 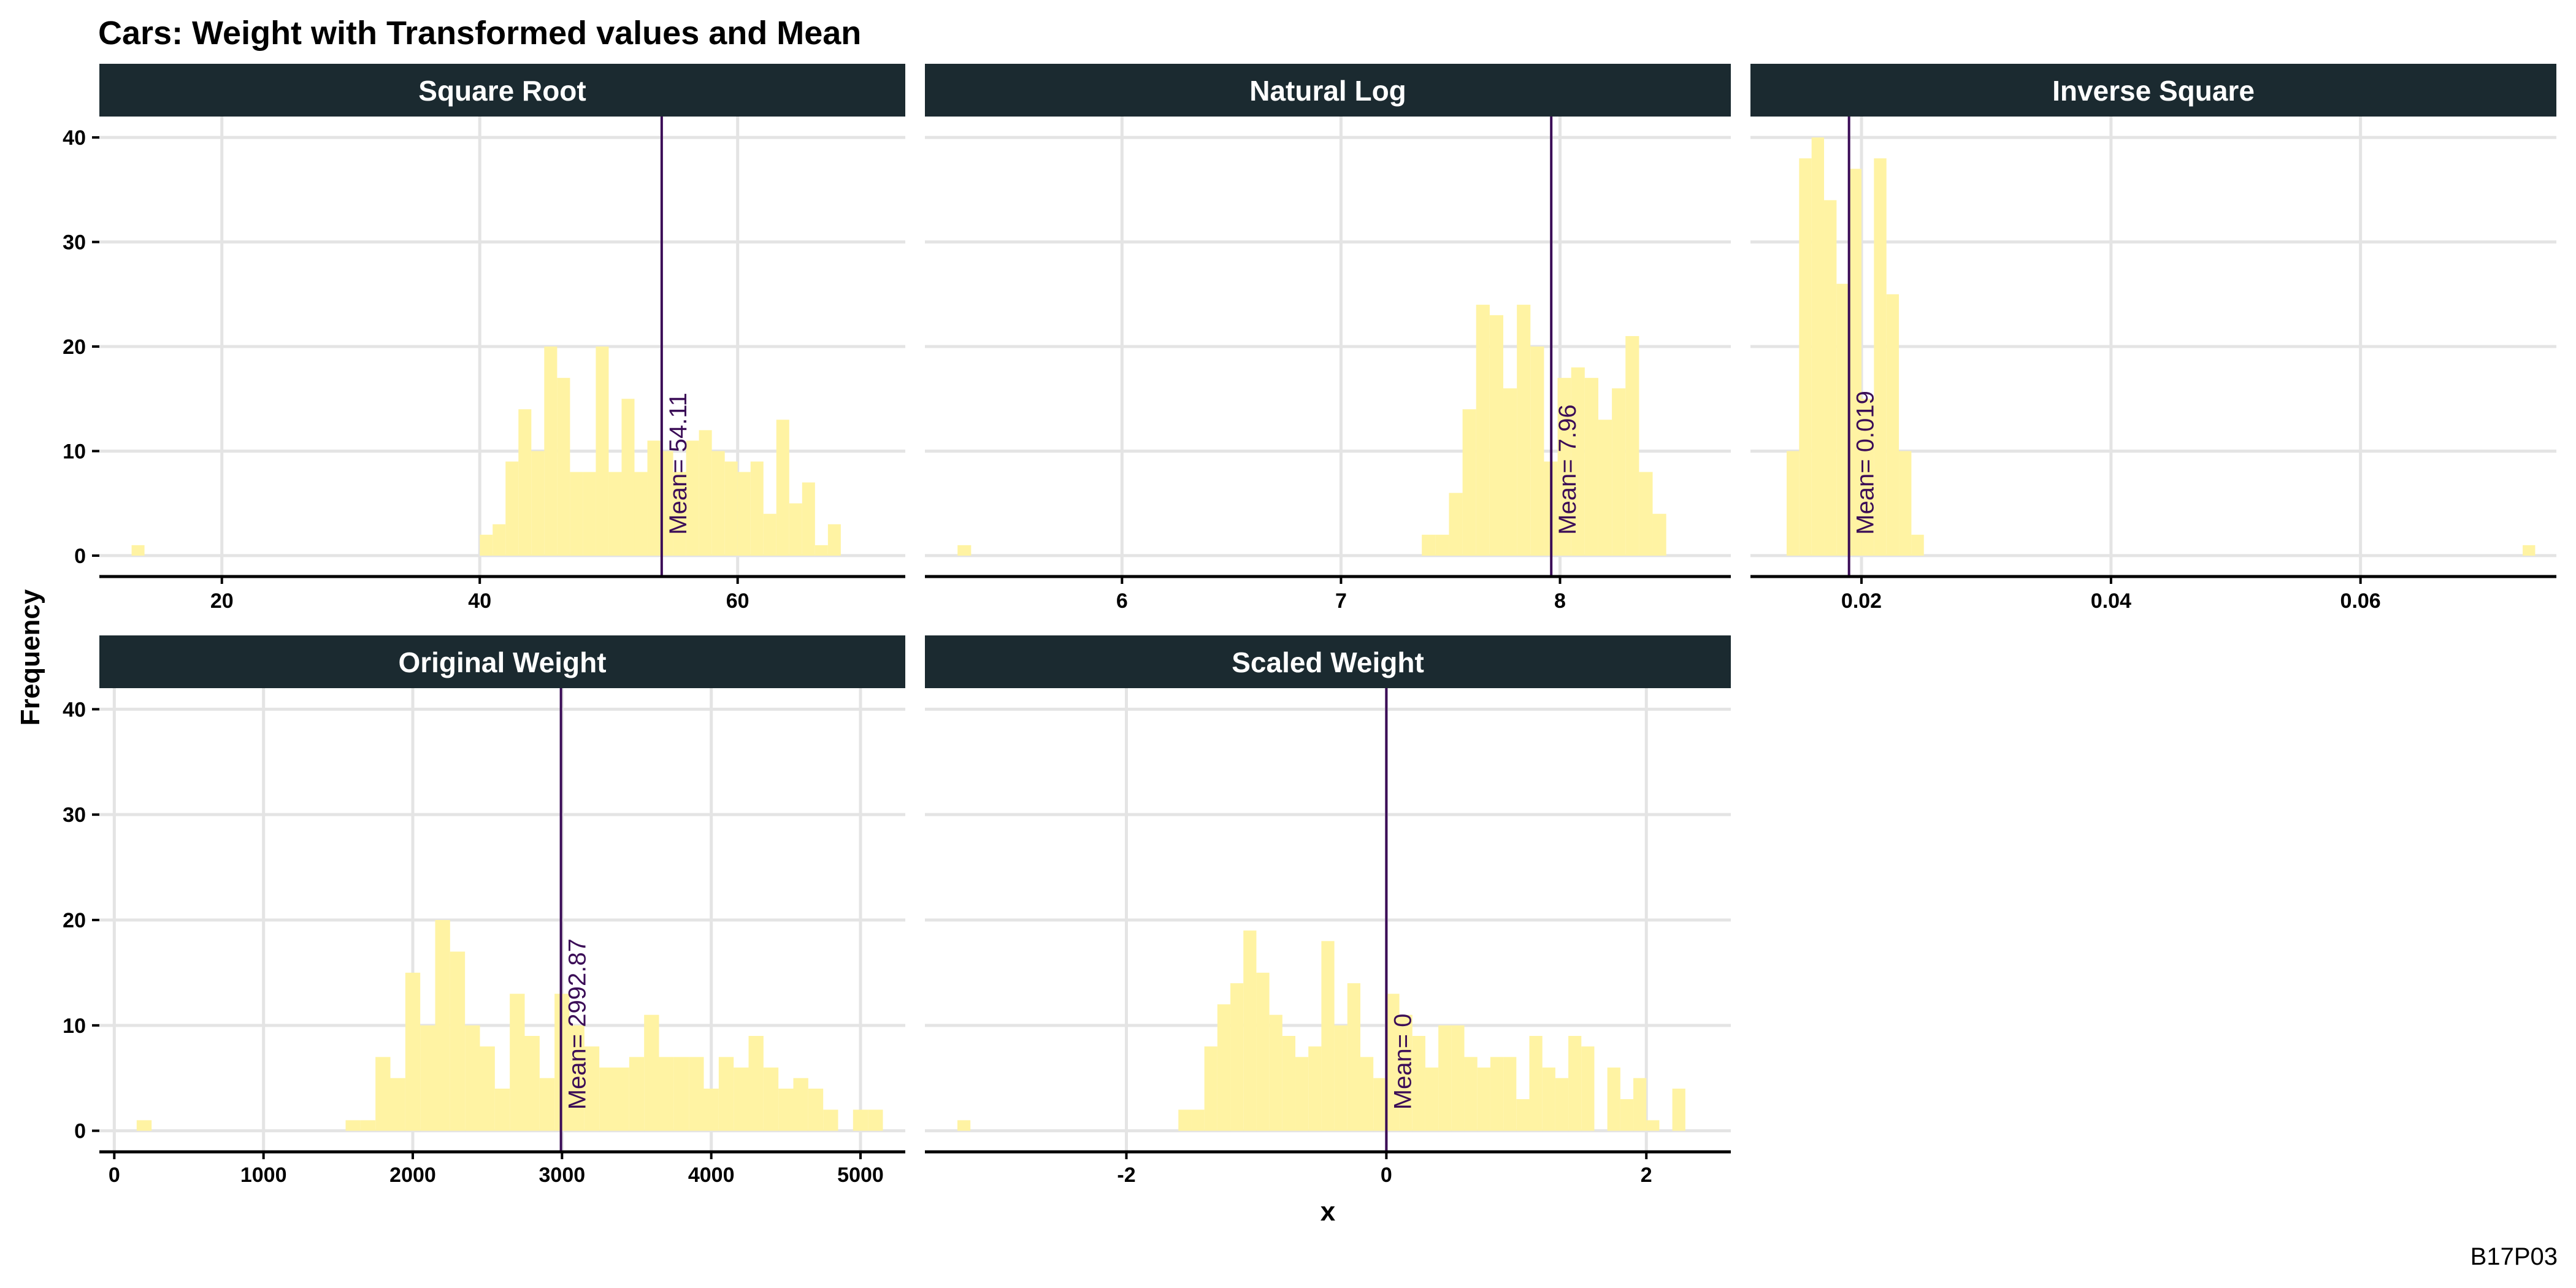 I want to click on facet-strip-label: Square Root, so click(x=502, y=91).